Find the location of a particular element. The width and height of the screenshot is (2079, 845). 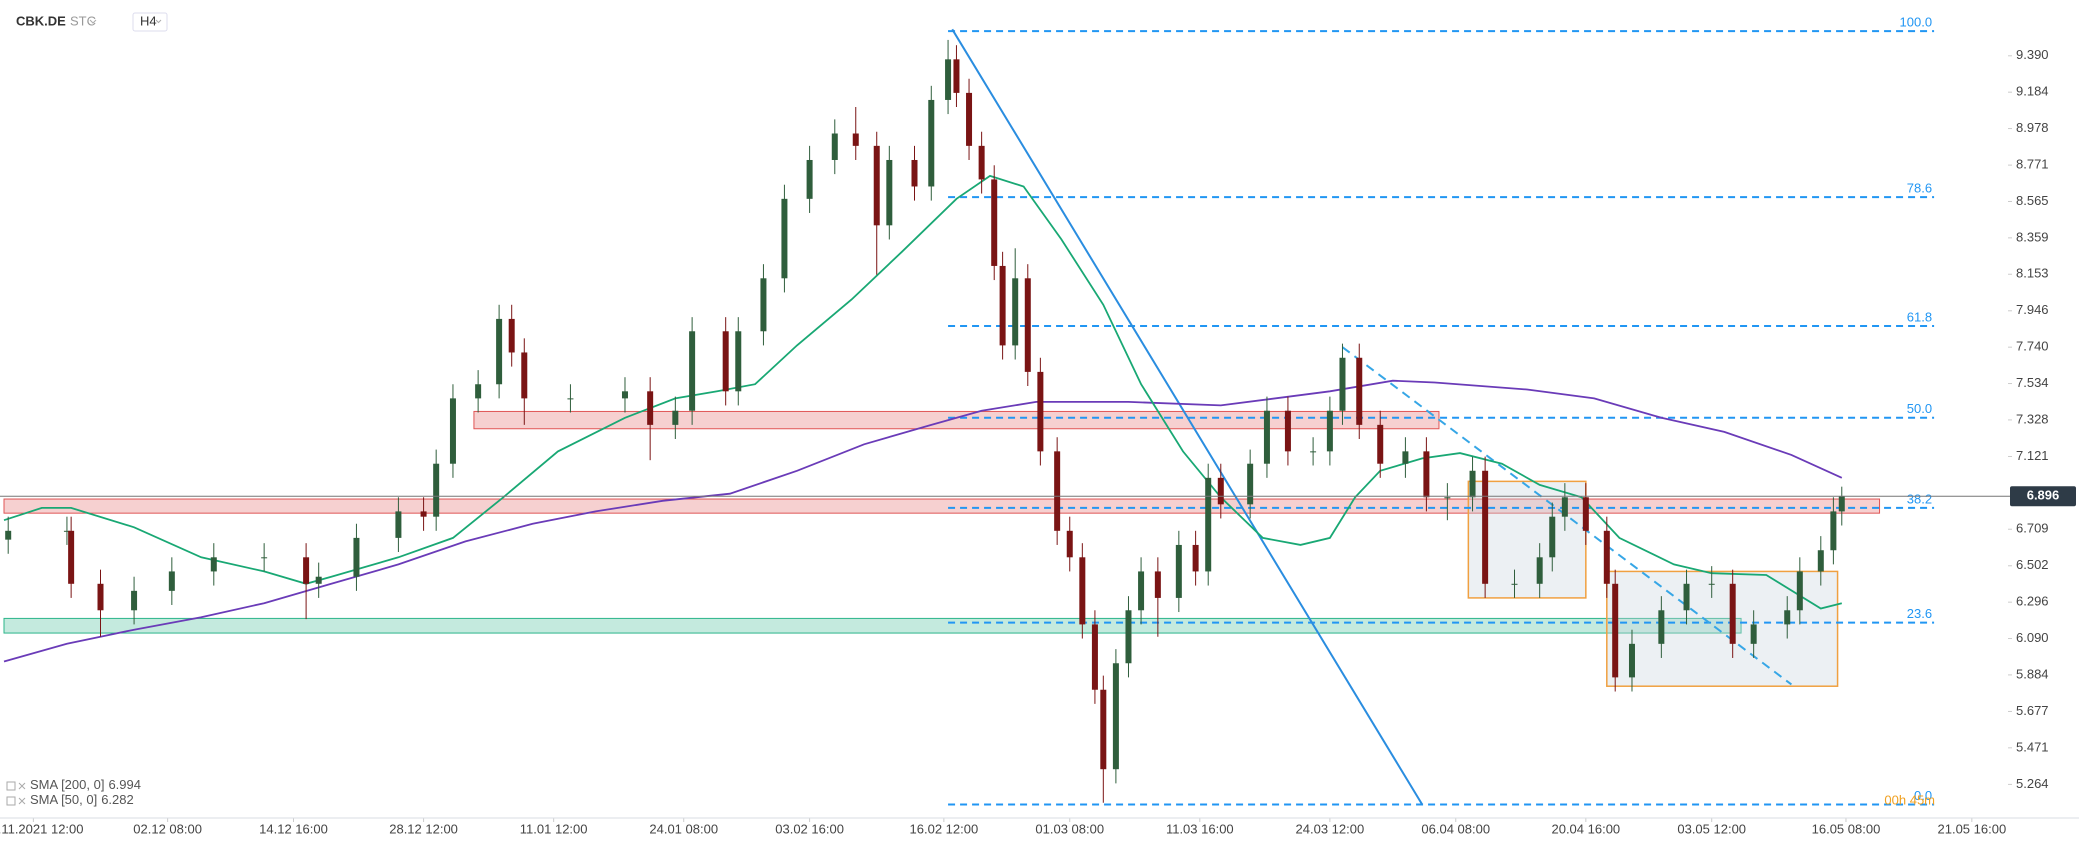

y-tick-label: 8.978 is located at coordinates (2032, 127).